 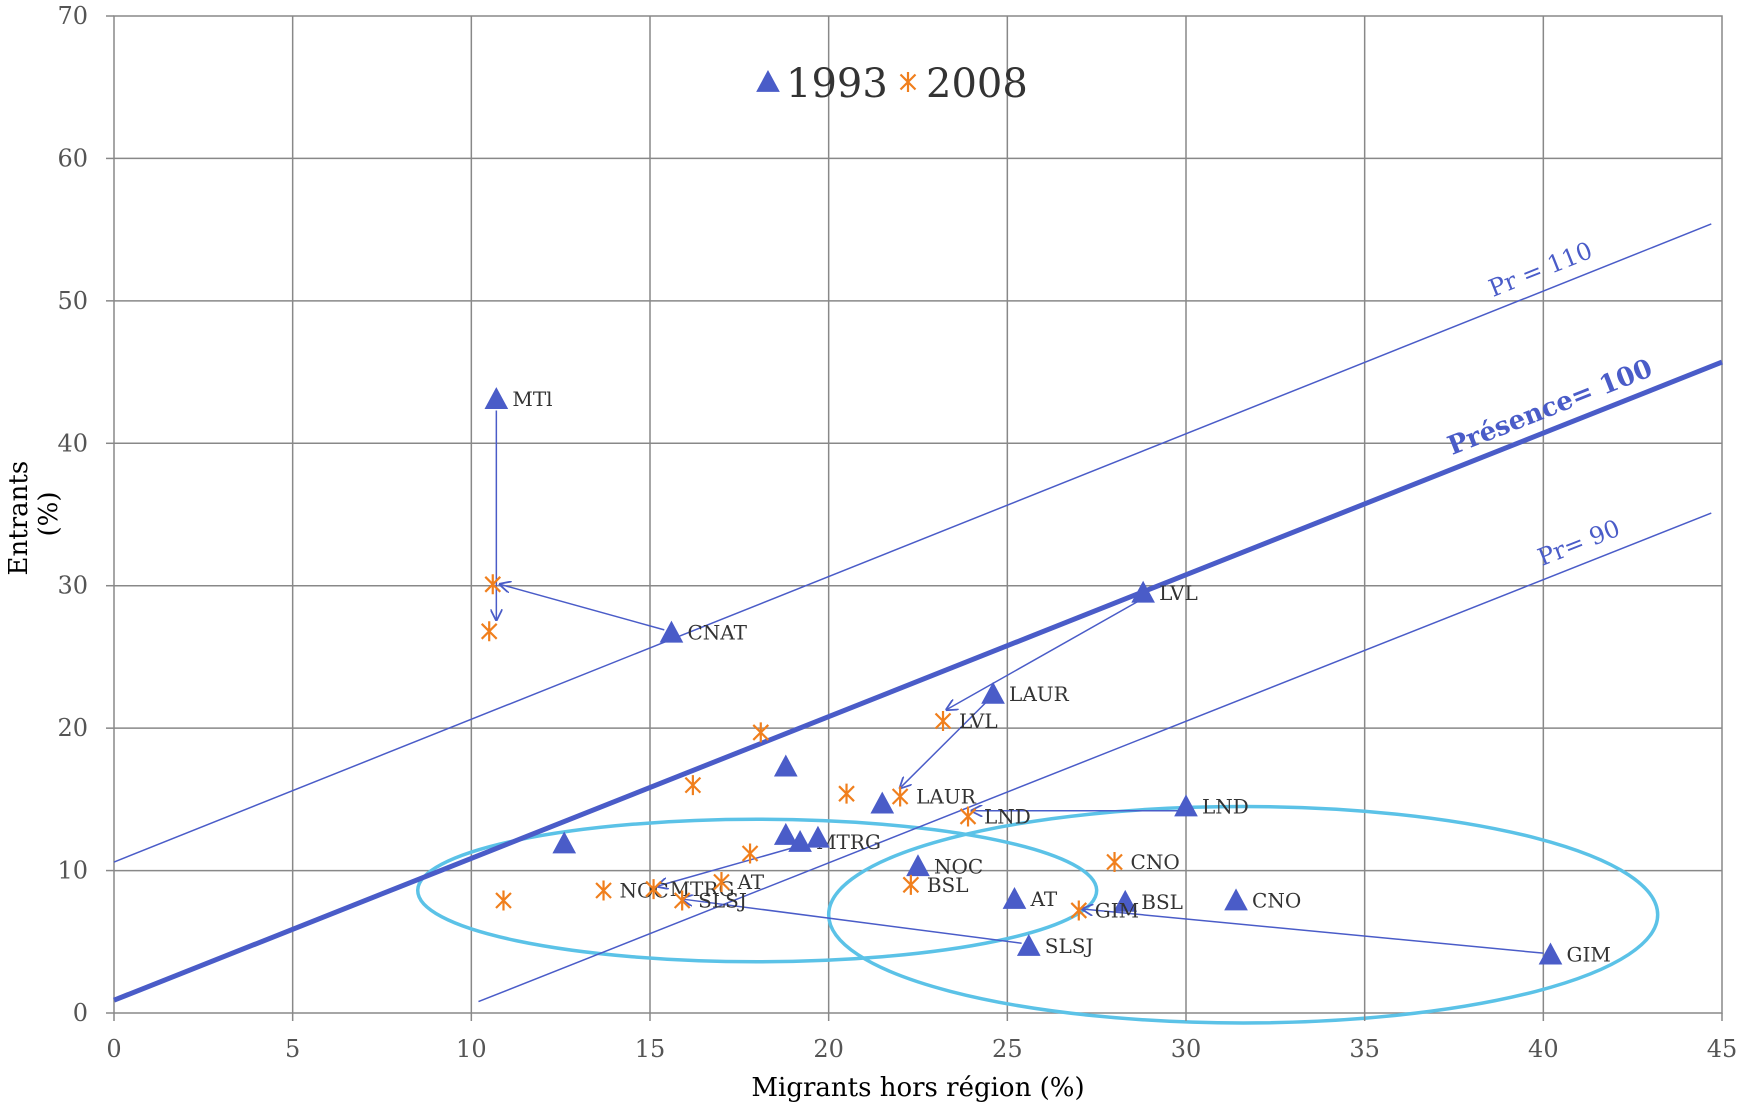 What do you see at coordinates (72, 728) in the screenshot?
I see `y-tick-label: 20` at bounding box center [72, 728].